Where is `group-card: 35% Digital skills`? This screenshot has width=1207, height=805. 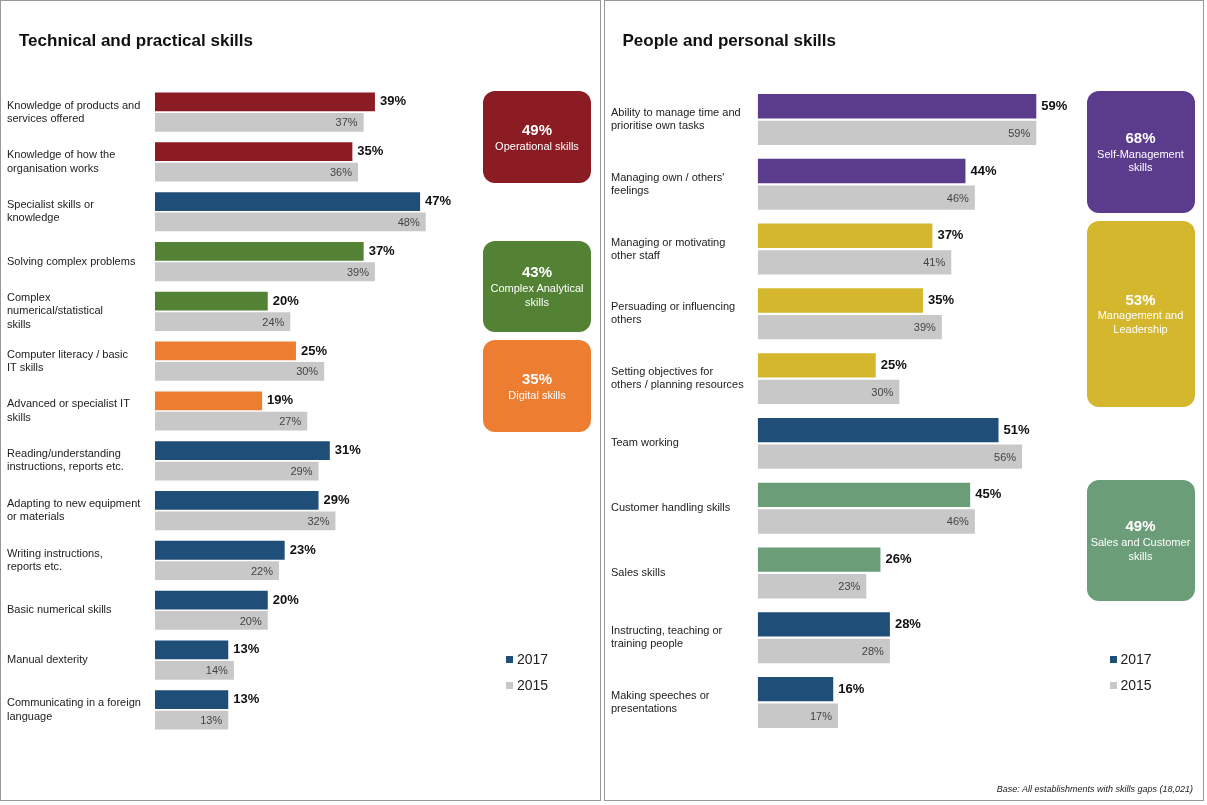 group-card: 35% Digital skills is located at coordinates (537, 386).